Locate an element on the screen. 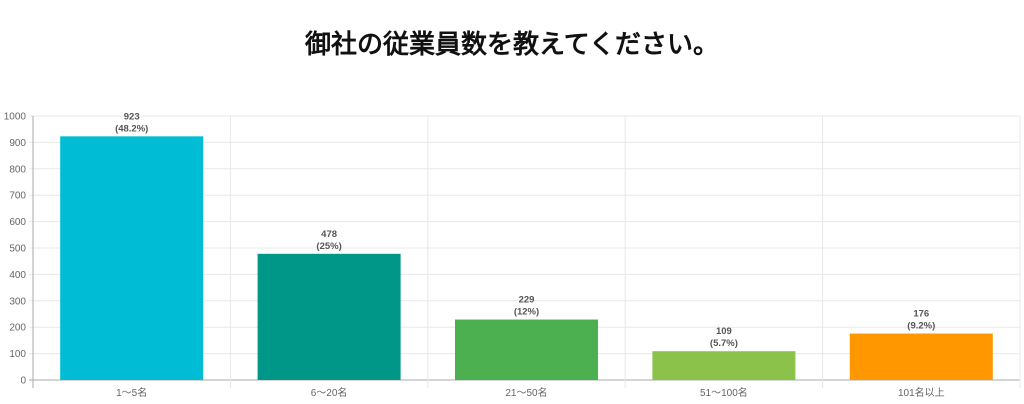 This screenshot has width=1024, height=404. y-tick-label: 300 is located at coordinates (17, 301).